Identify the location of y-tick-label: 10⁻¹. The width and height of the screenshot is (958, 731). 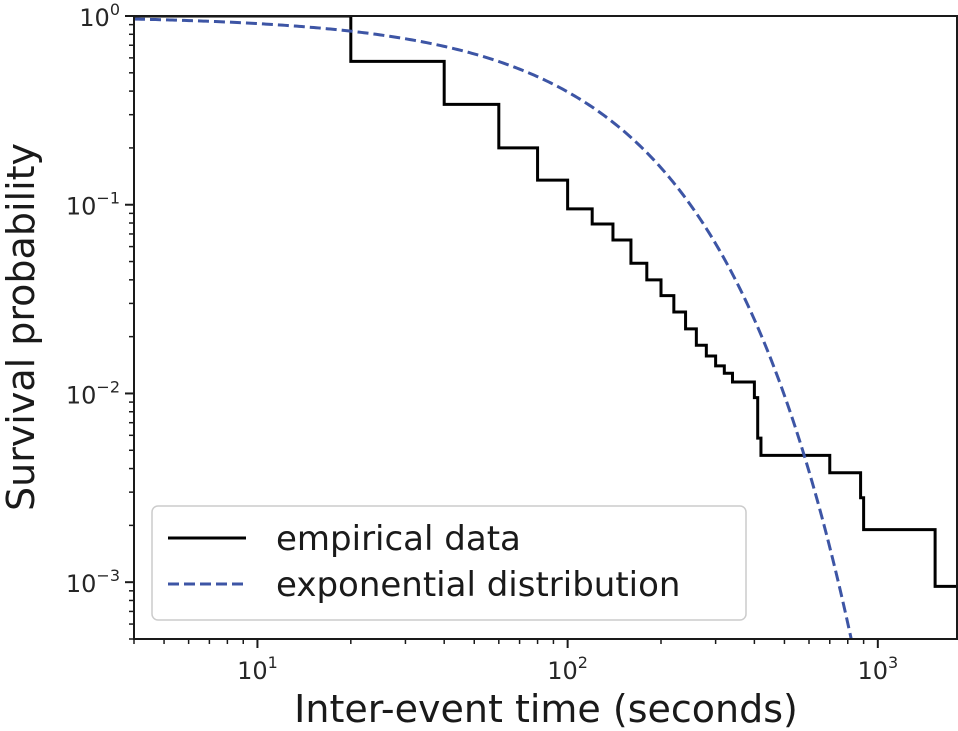
(93, 205).